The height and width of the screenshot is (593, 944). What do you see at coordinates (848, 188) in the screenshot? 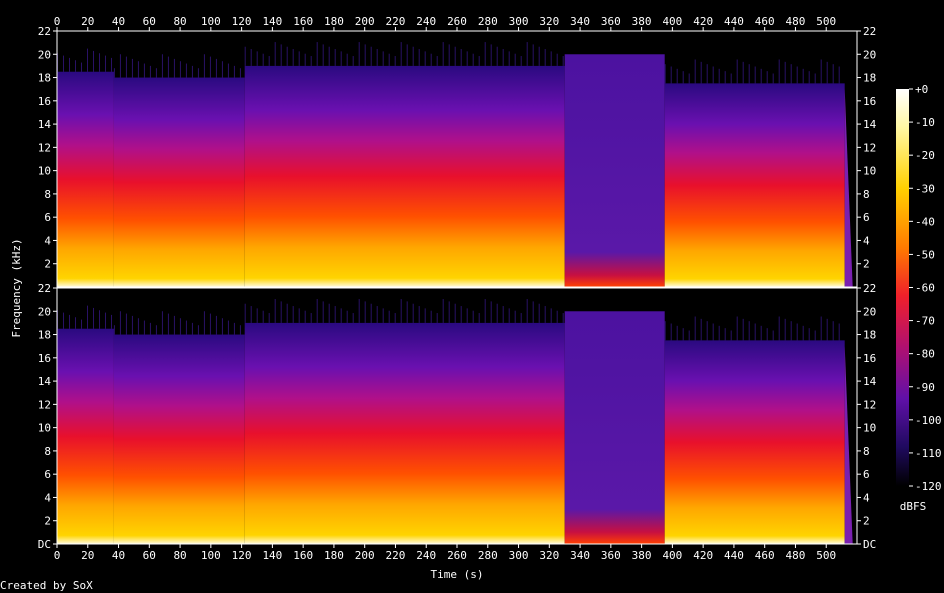
I see `fade-tail` at bounding box center [848, 188].